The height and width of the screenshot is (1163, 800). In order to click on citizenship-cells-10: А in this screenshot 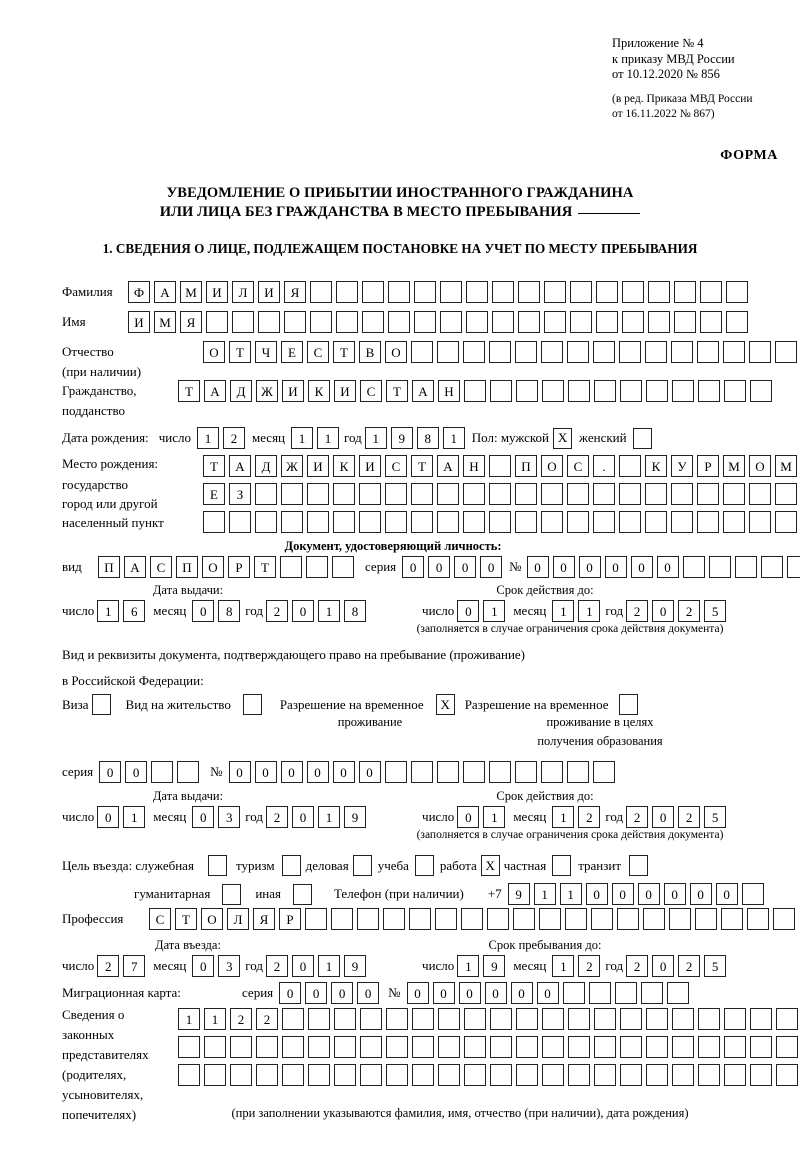, I will do `click(423, 391)`.